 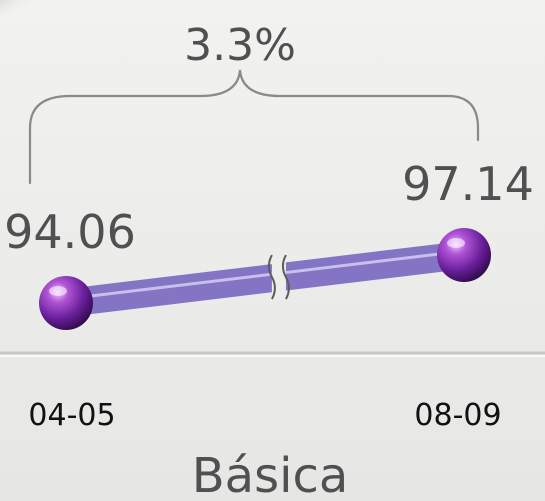 I want to click on data-label-08-09: 97.14, so click(x=468, y=184).